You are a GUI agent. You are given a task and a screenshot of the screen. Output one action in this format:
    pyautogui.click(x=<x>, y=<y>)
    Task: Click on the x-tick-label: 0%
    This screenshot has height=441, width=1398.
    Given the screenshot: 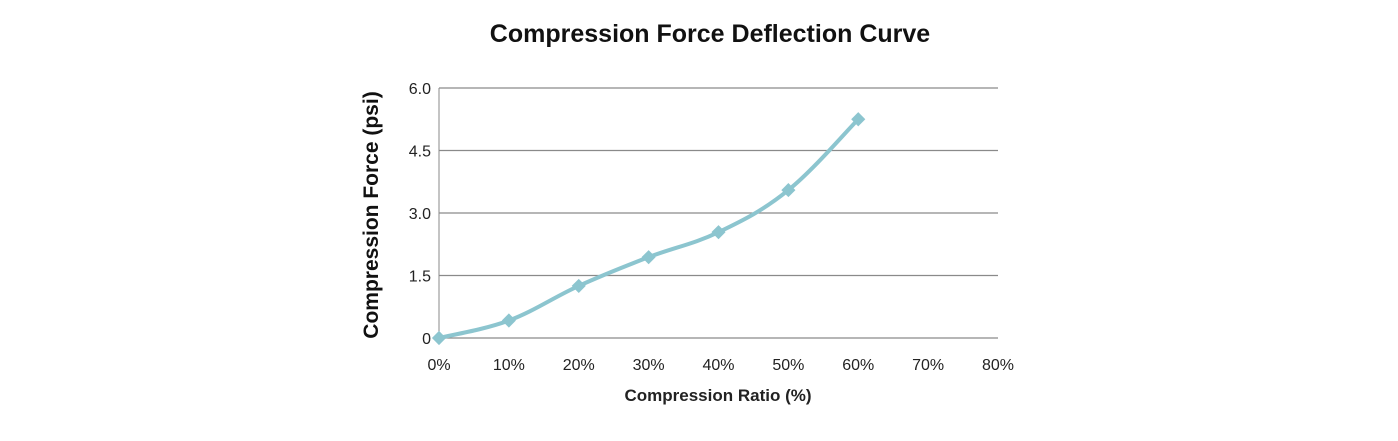 What is the action you would take?
    pyautogui.click(x=438, y=365)
    